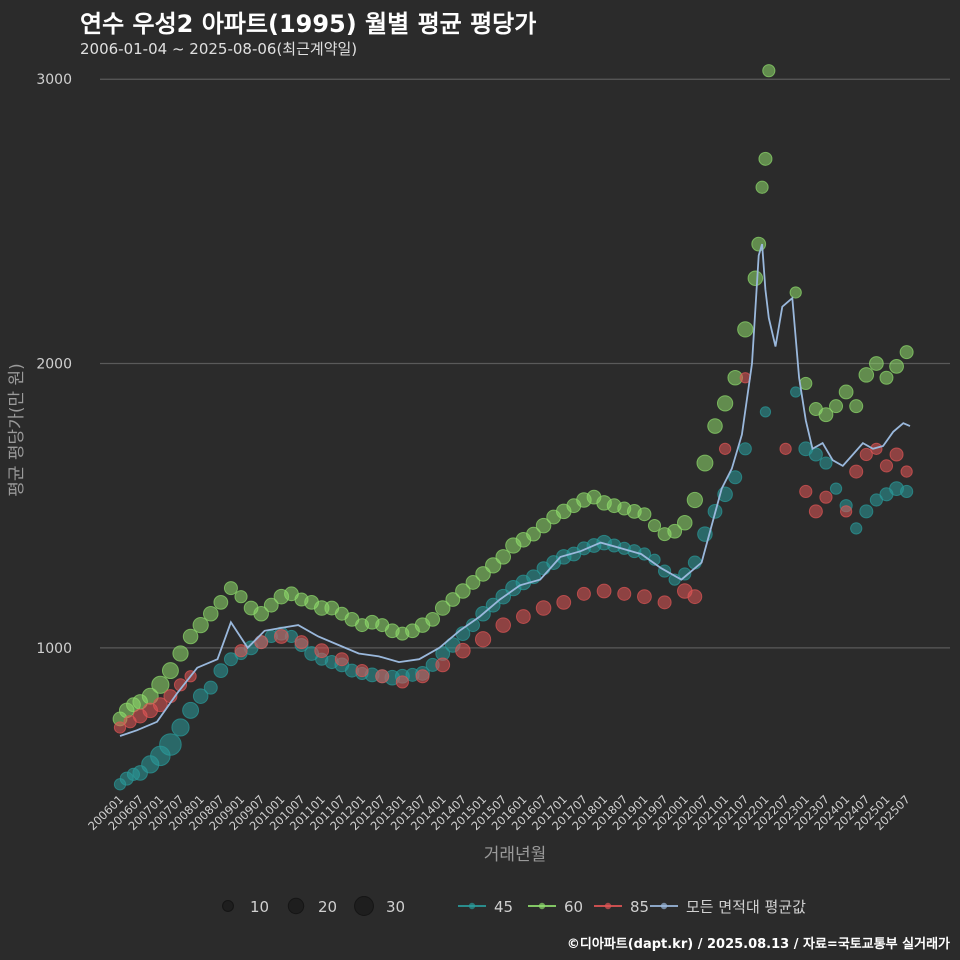 This screenshot has height=960, width=960. Describe the element at coordinates (515, 855) in the screenshot. I see `x-axis-title: 거래년월` at that location.